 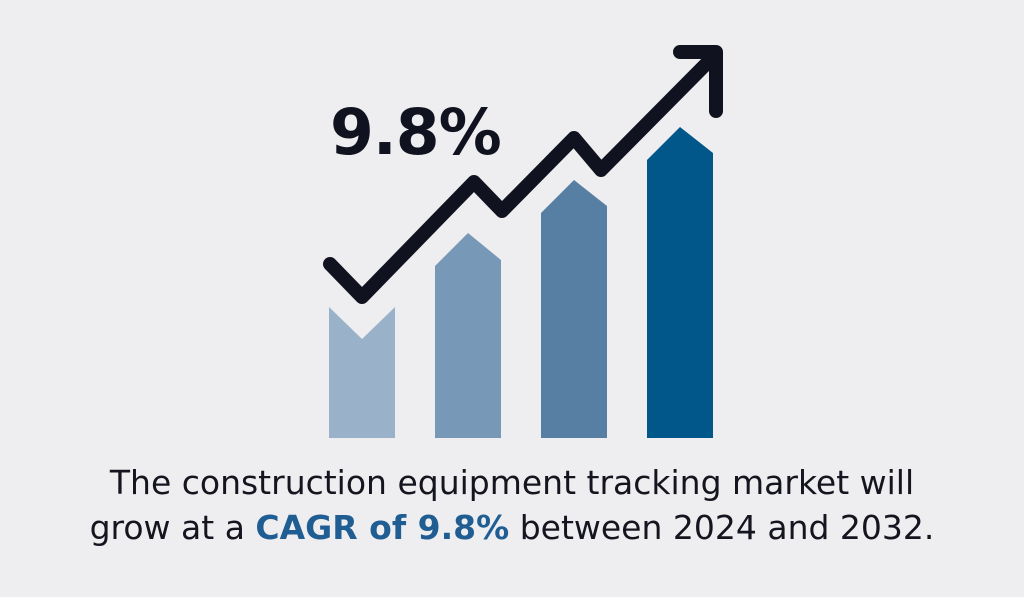 I want to click on cagr-headline: 9.8%, so click(x=416, y=132).